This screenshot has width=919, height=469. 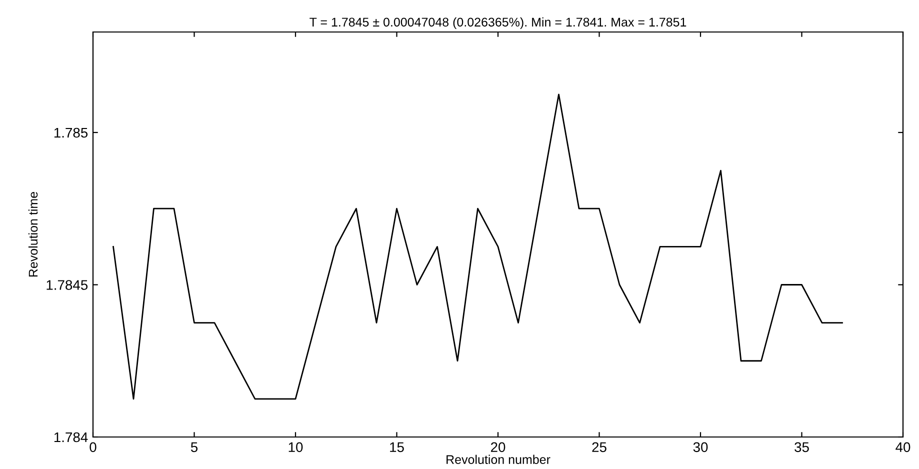 What do you see at coordinates (801, 447) in the screenshot?
I see `x-tick-label: 35` at bounding box center [801, 447].